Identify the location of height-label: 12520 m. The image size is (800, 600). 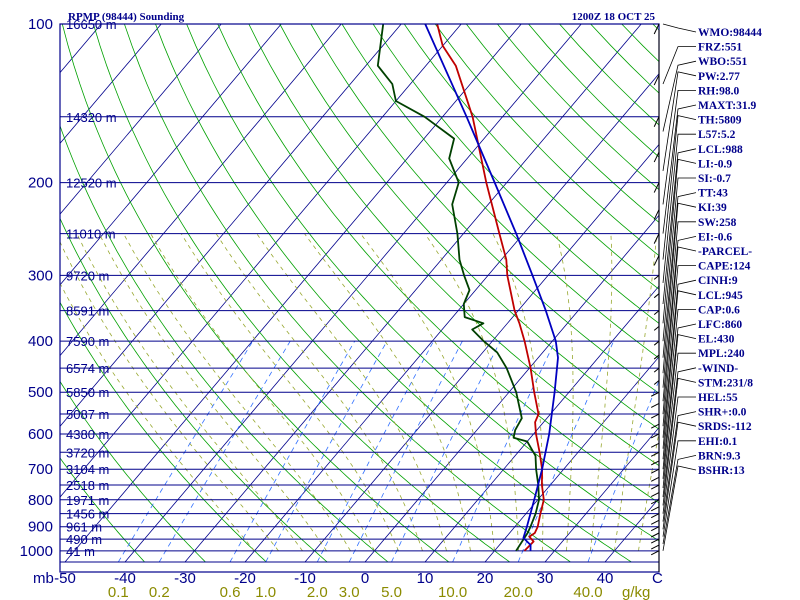
(91, 183).